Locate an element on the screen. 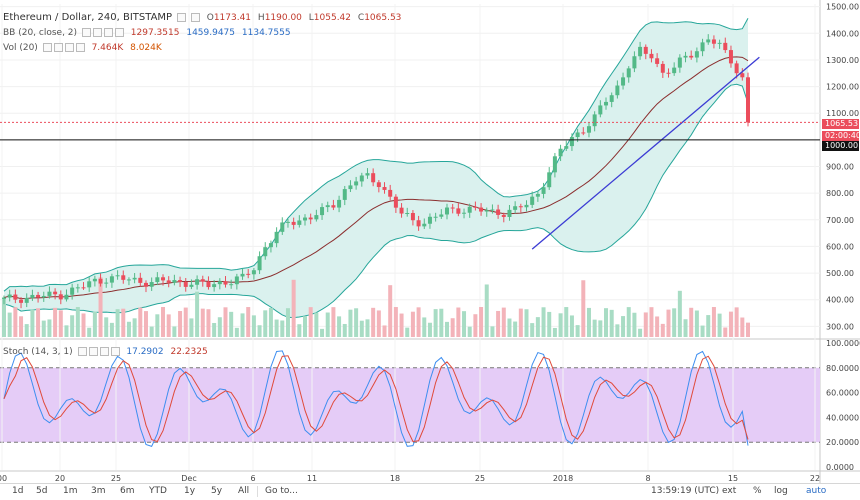 This screenshot has width=860, height=500. stoch-settings-icon is located at coordinates (93, 351).